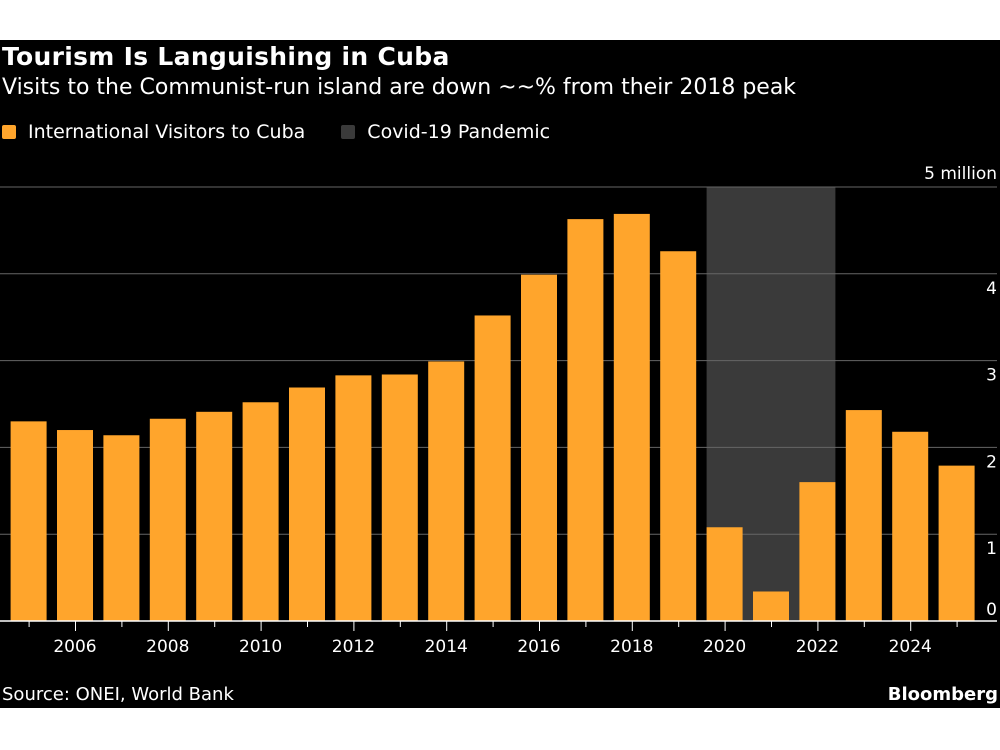 Image resolution: width=1000 pixels, height=750 pixels. Describe the element at coordinates (817, 551) in the screenshot. I see `bar-2022` at that location.